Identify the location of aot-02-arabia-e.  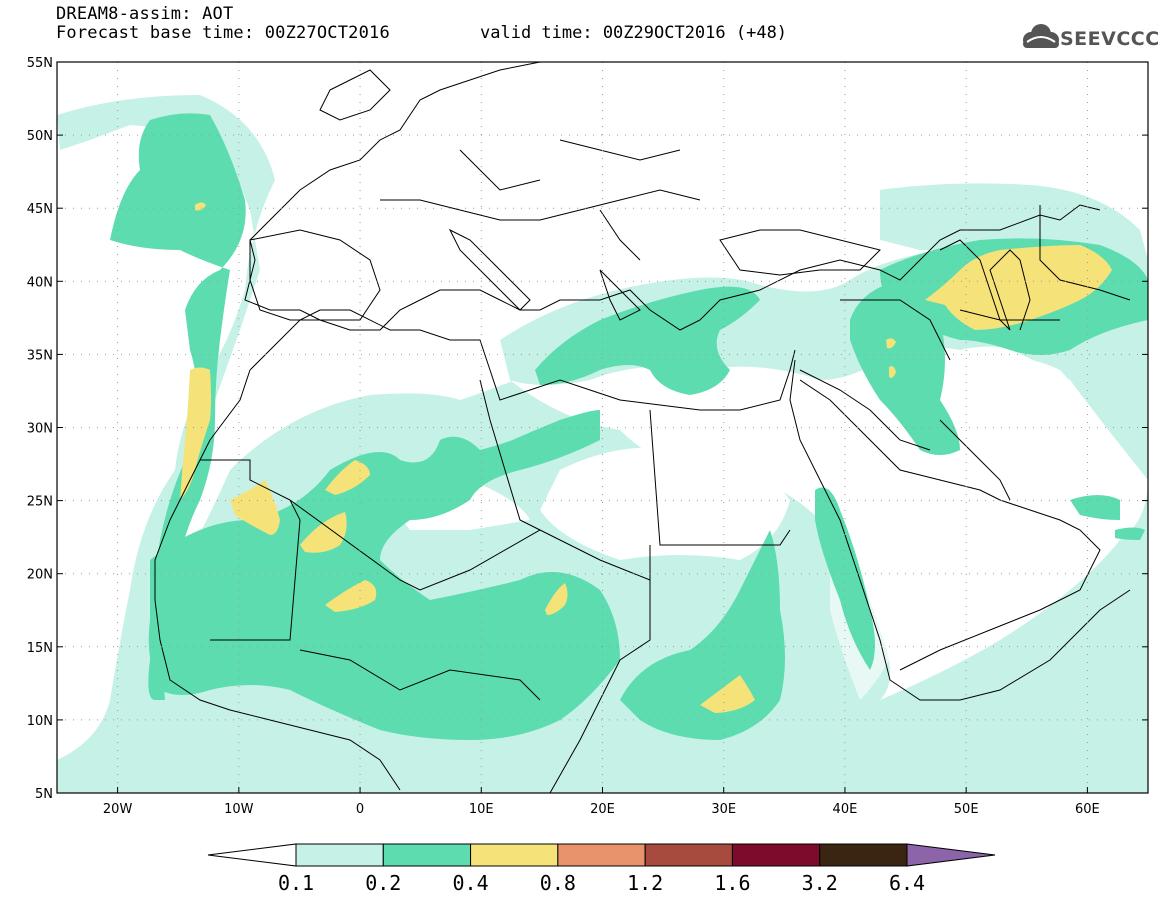
(1095, 507).